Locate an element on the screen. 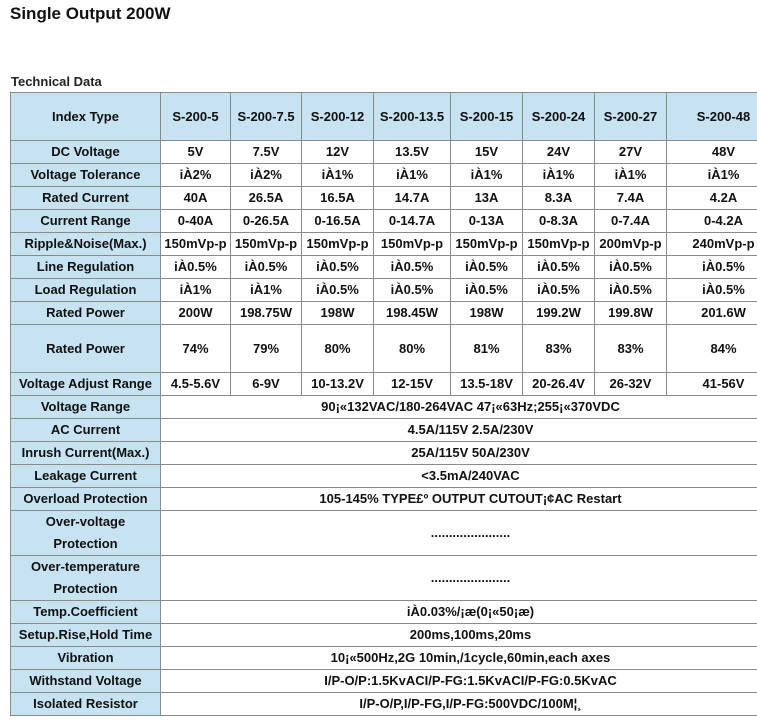  header-cell: S-200-13.5 is located at coordinates (412, 116).